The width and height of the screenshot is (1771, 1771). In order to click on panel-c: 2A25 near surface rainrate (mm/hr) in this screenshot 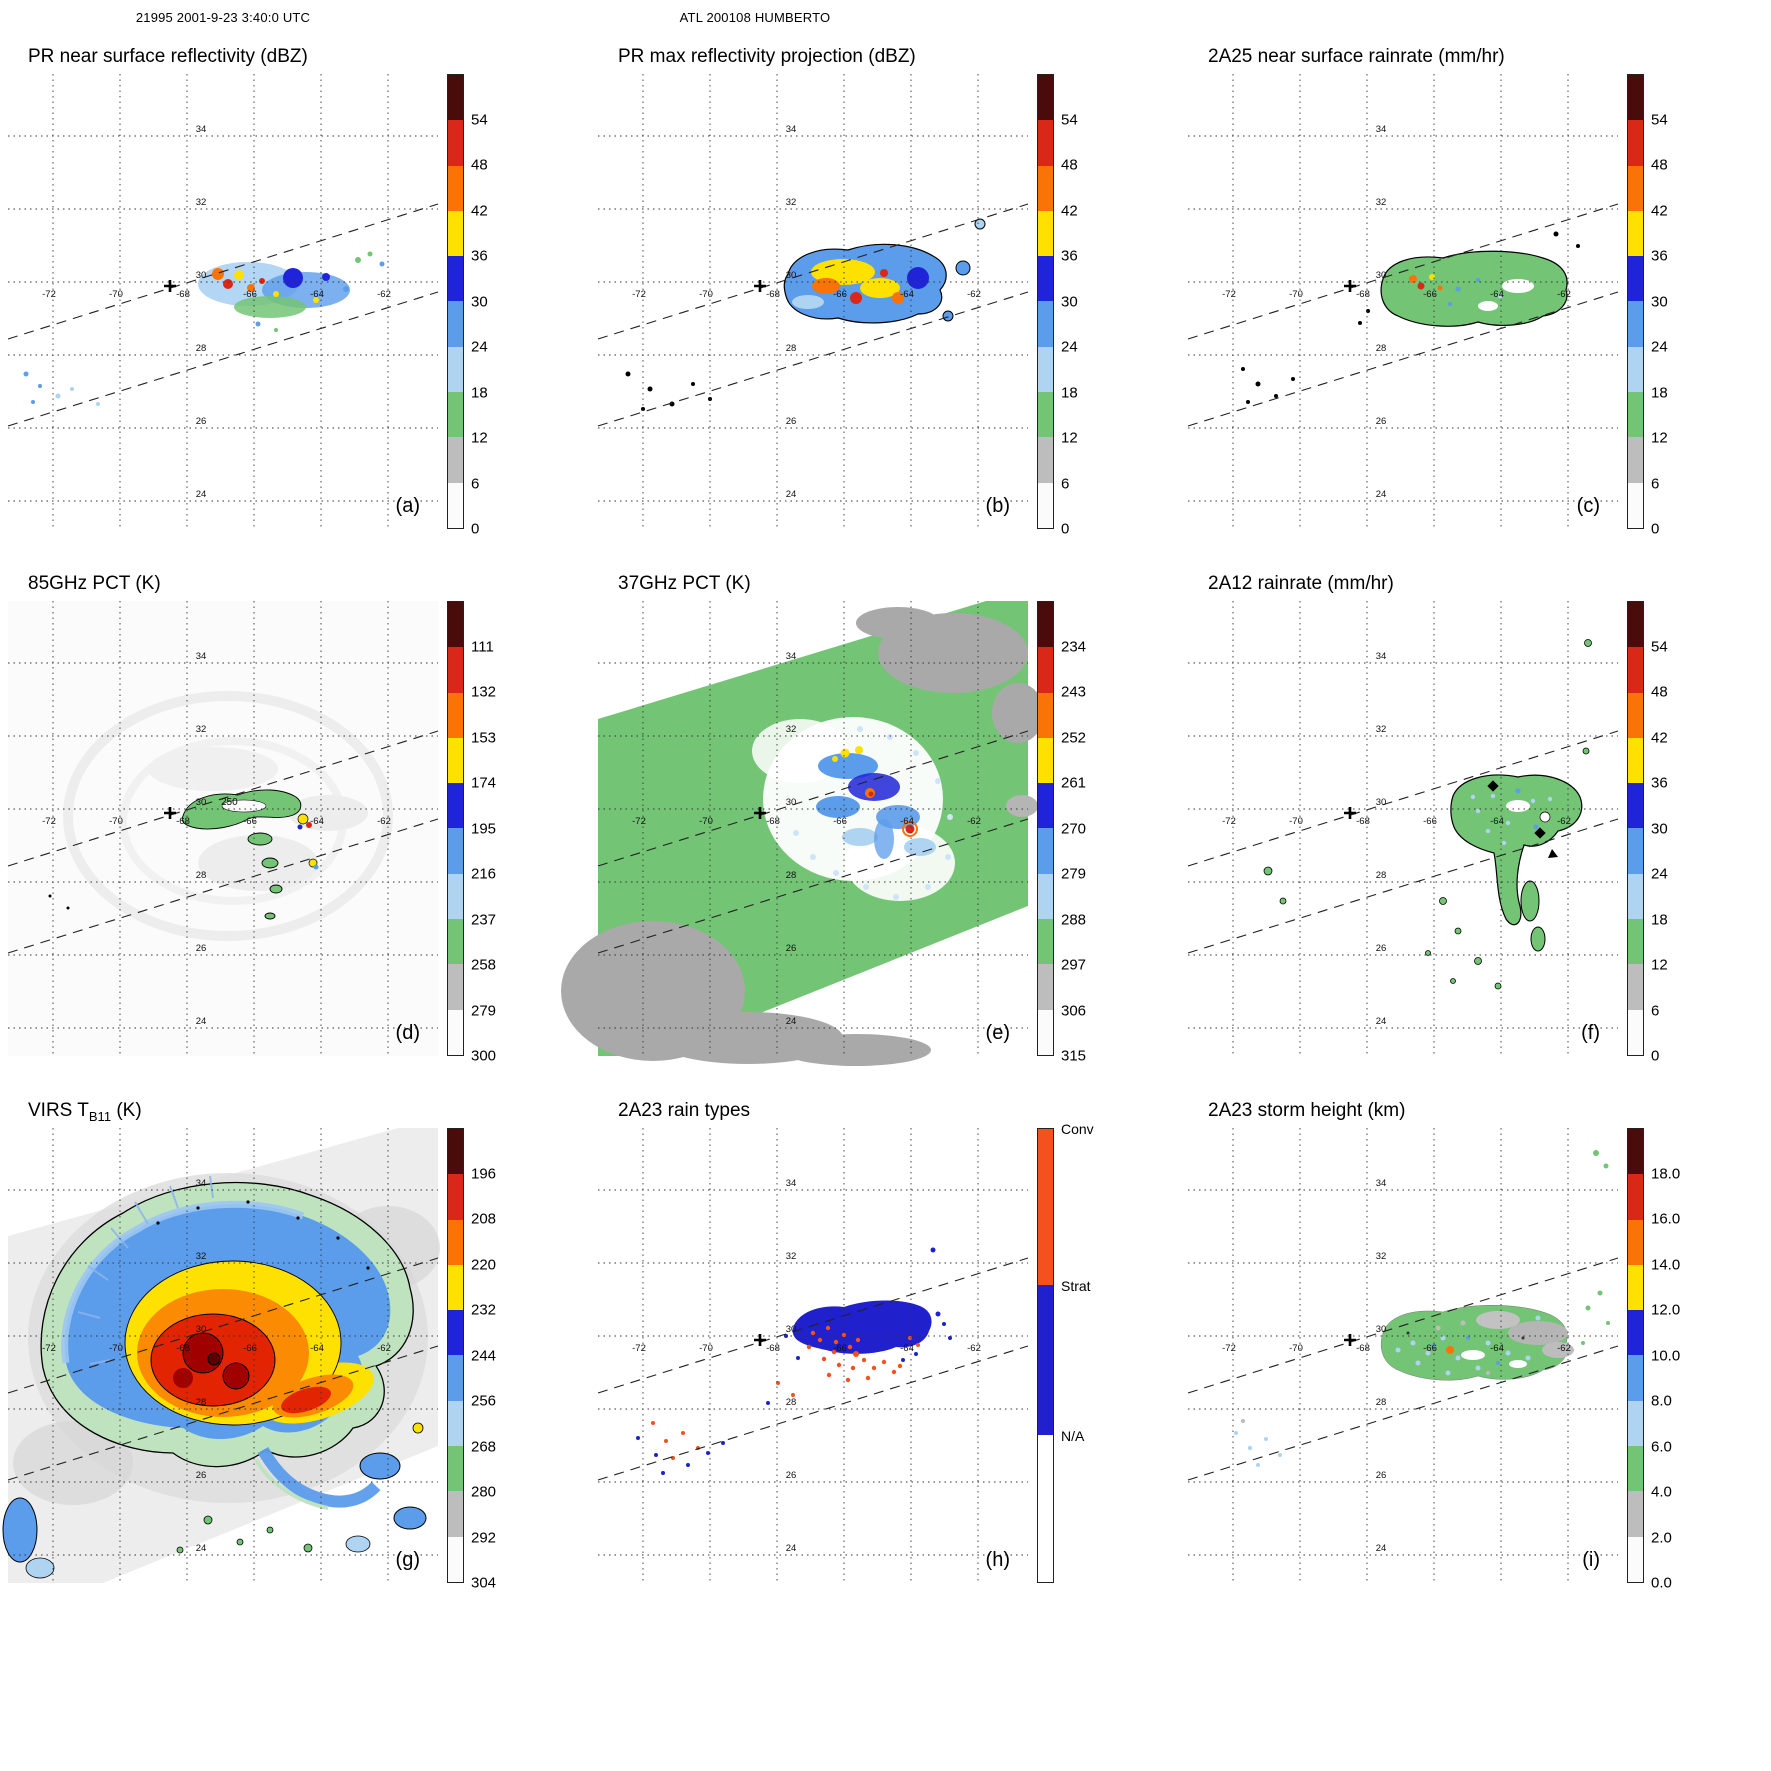, I will do `click(1475, 293)`.